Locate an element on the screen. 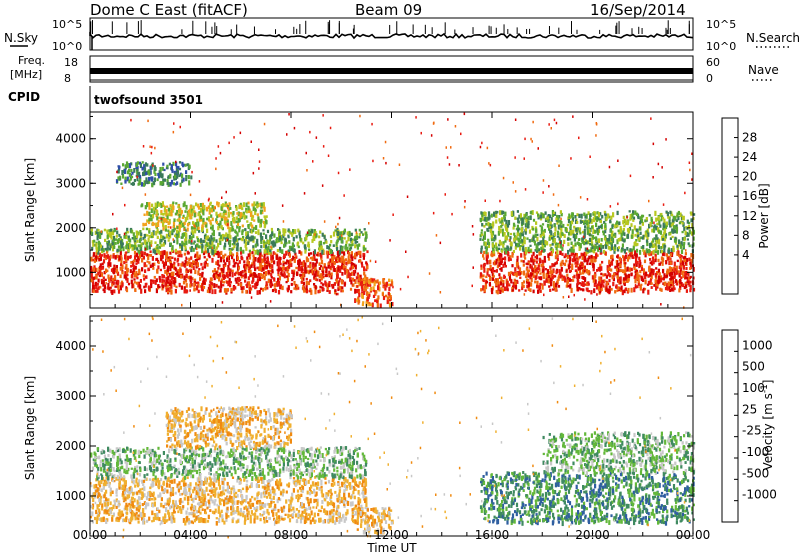 The height and width of the screenshot is (558, 800). nsearch-label: N.Search is located at coordinates (773, 38).